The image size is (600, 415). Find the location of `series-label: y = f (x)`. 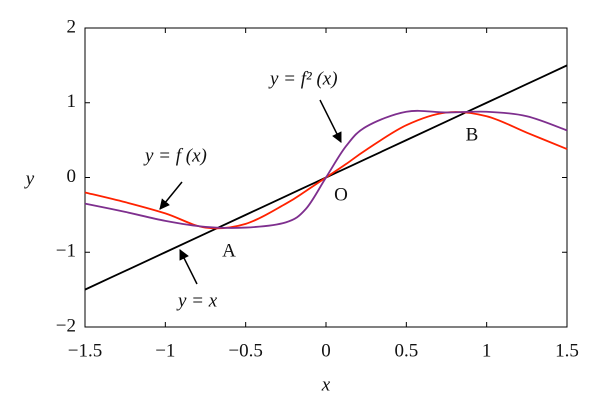

series-label: y = f (x) is located at coordinates (175, 155).